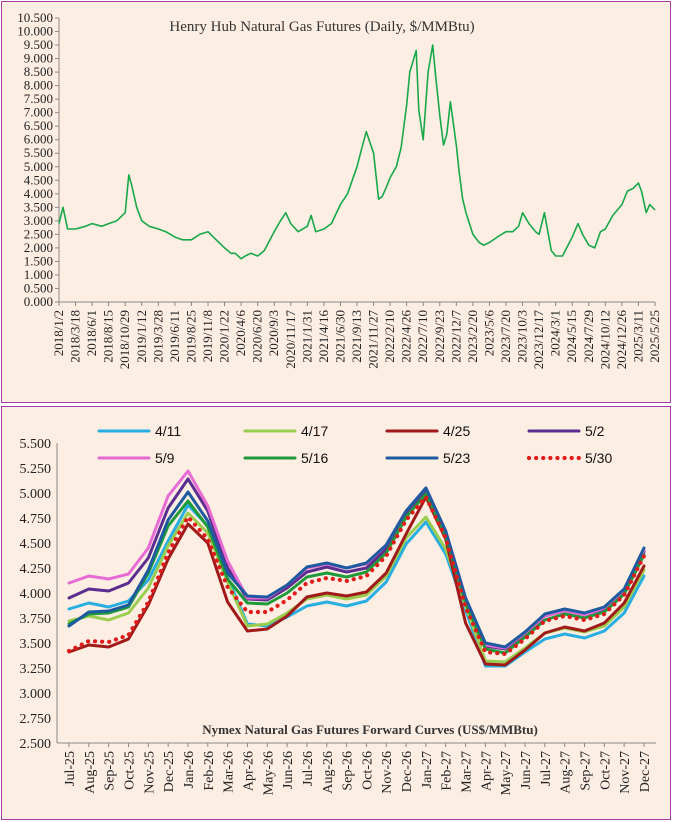  What do you see at coordinates (38, 220) in the screenshot?
I see `y-tick-label: 3.000` at bounding box center [38, 220].